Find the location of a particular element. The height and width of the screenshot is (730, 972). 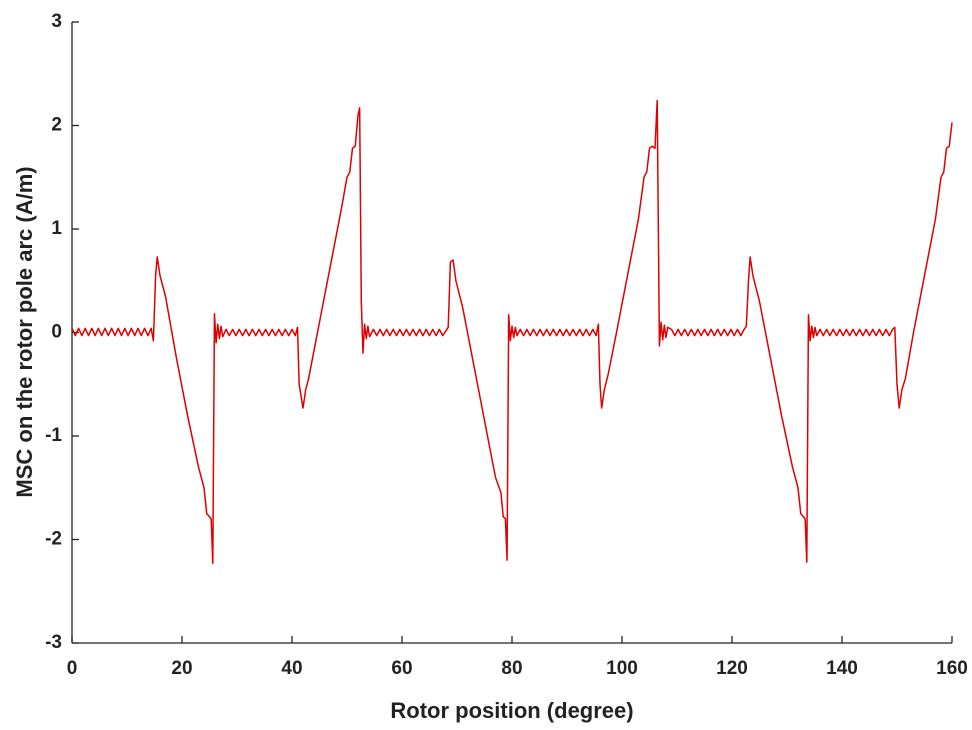

x-tick-label: 160 is located at coordinates (952, 668).